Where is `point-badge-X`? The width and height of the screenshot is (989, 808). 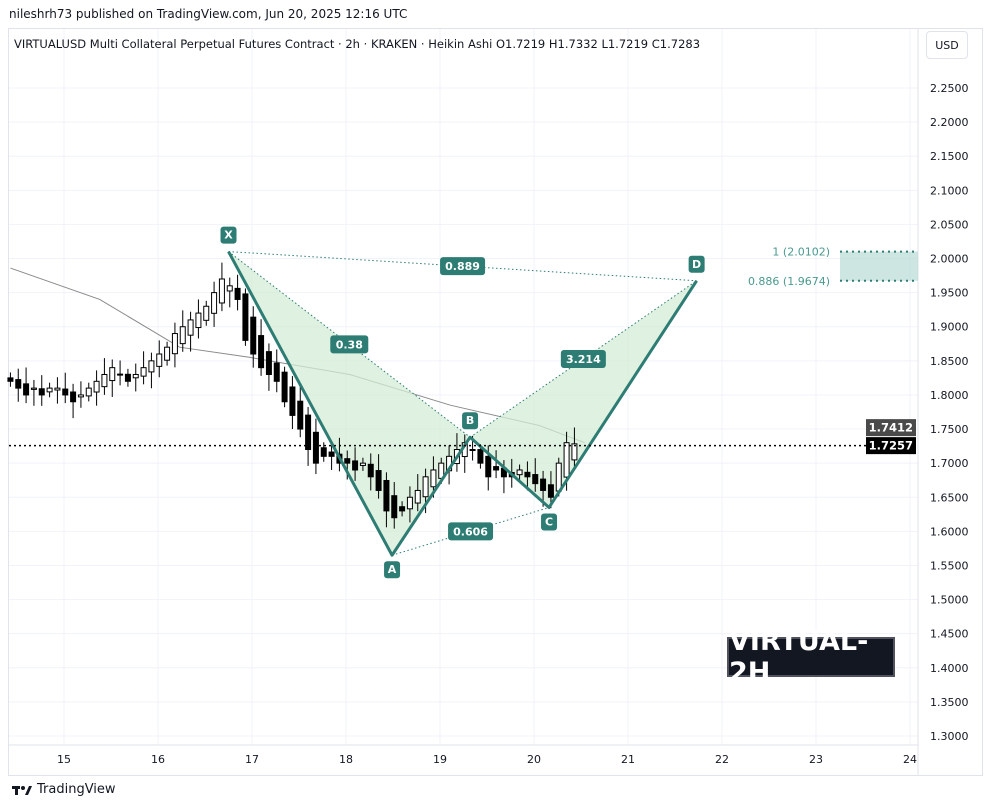 point-badge-X is located at coordinates (228, 235).